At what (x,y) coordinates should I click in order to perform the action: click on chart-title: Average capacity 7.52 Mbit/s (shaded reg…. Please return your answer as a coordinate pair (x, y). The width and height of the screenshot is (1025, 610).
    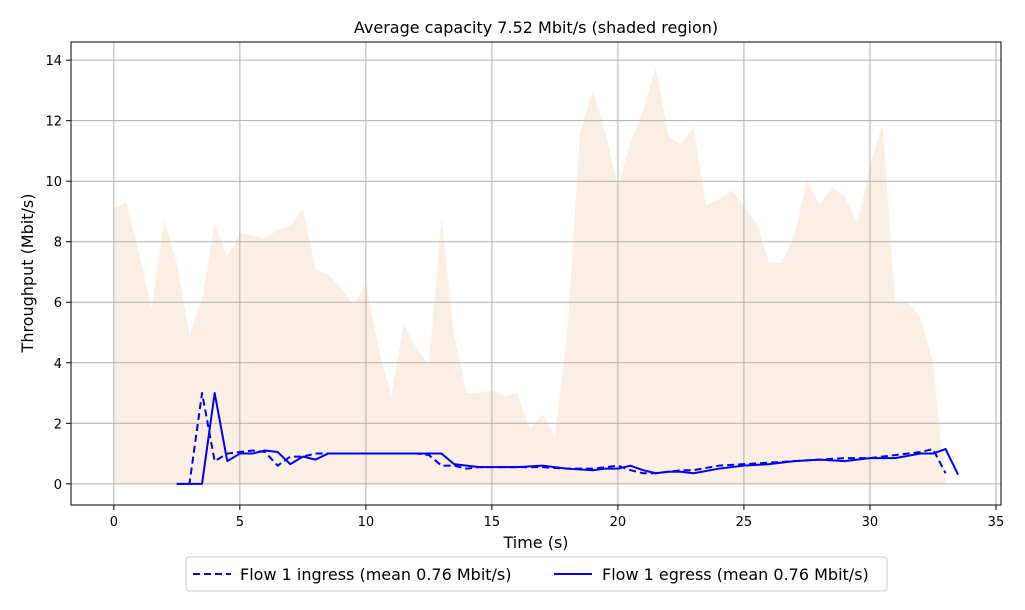
    Looking at the image, I should click on (536, 27).